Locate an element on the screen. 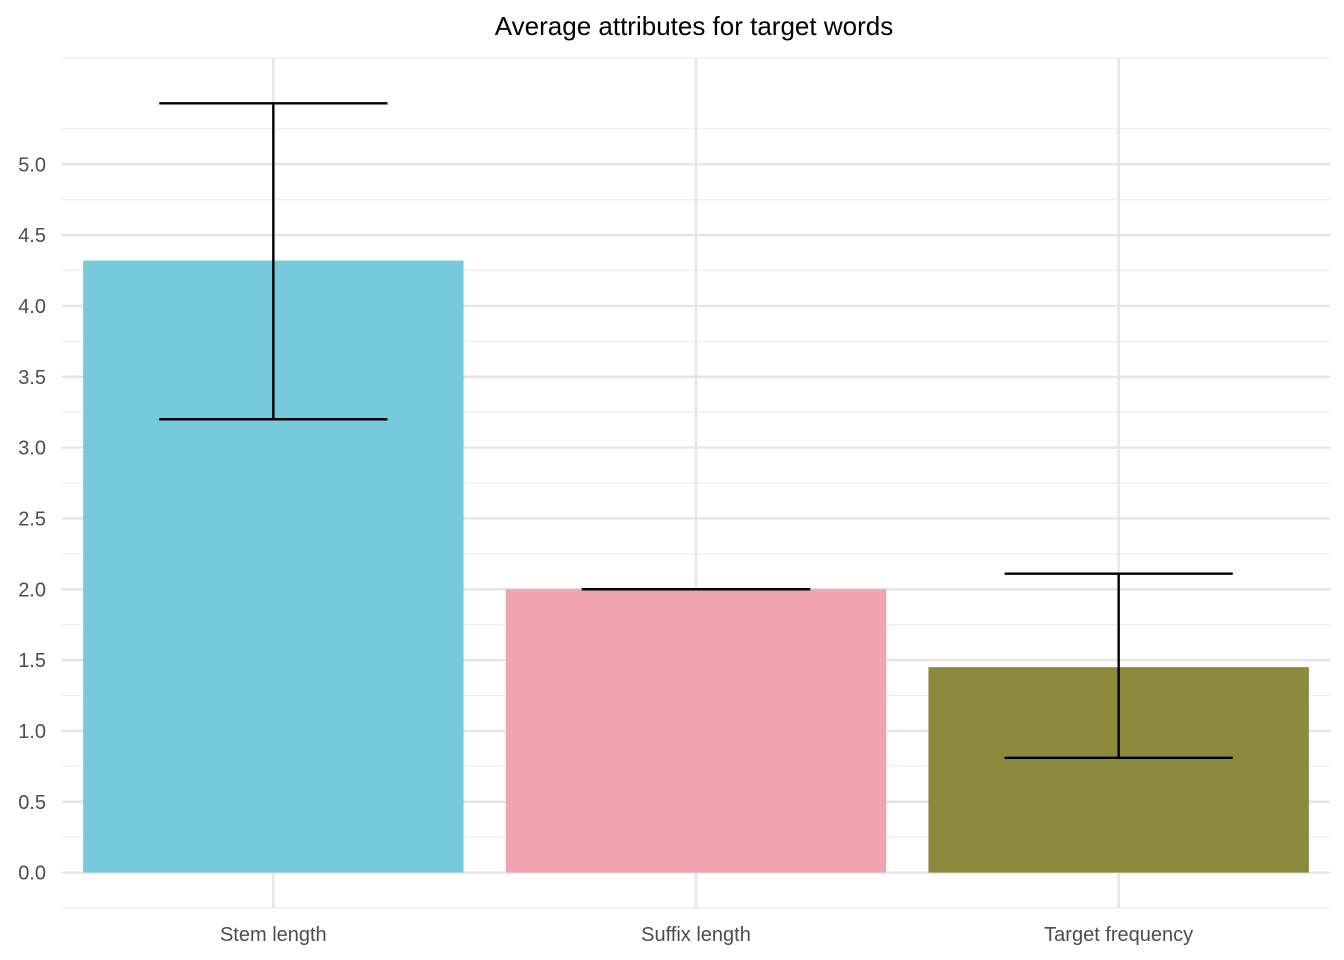 This screenshot has width=1344, height=960. y-tick-label: 3.0 is located at coordinates (32, 449).